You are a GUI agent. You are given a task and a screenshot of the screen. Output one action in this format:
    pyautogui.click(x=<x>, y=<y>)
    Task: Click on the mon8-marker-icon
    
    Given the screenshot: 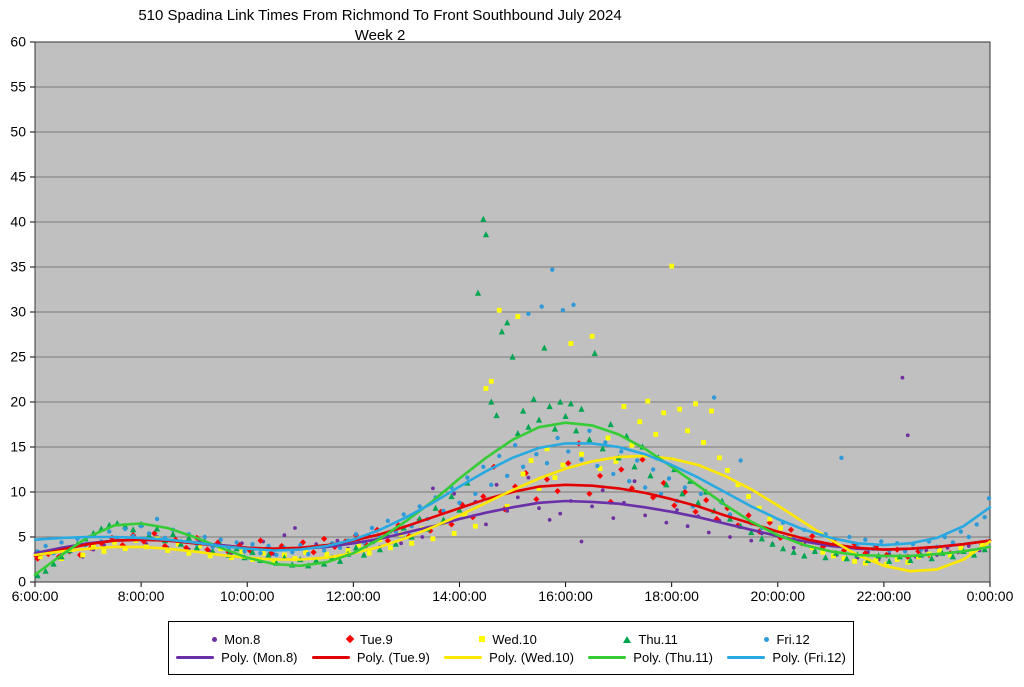 What is the action you would take?
    pyautogui.click(x=215, y=639)
    